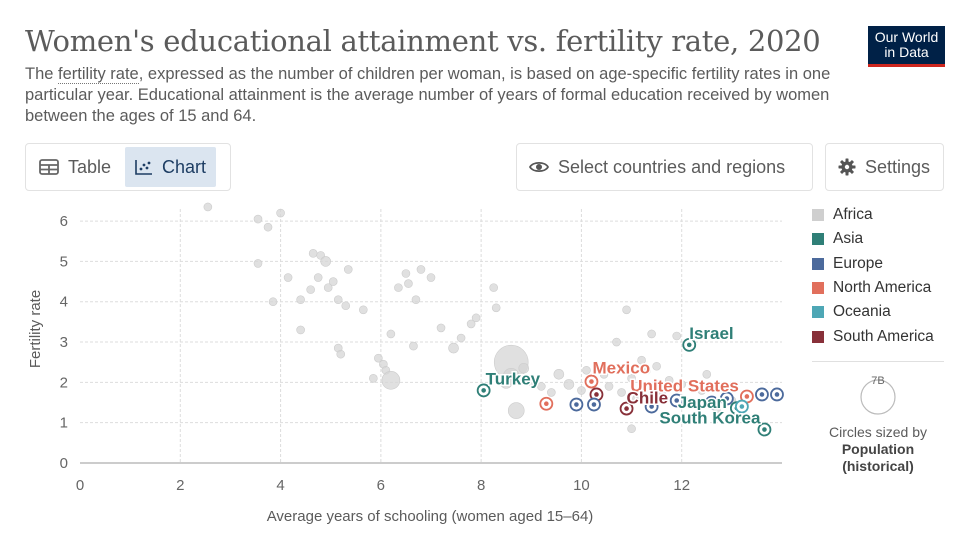 Image resolution: width=969 pixels, height=537 pixels. I want to click on x-tick-label: 6, so click(381, 485).